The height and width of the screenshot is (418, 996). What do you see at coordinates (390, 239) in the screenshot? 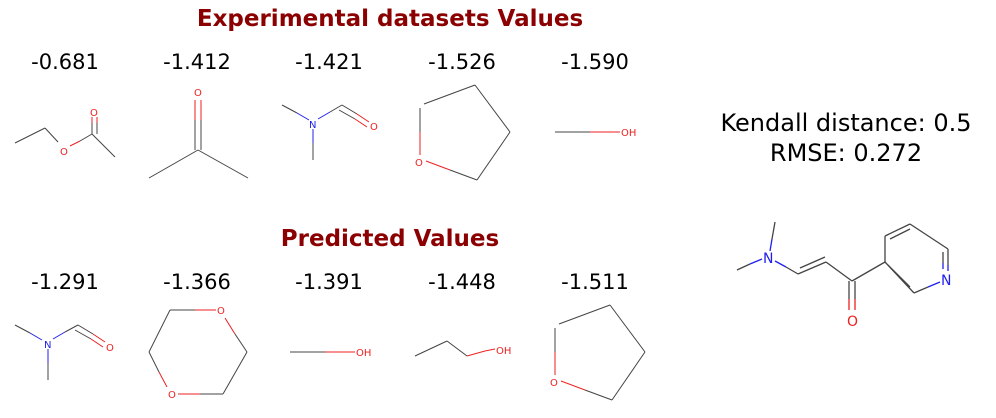
I see `predicted-title: Predicted Values` at bounding box center [390, 239].